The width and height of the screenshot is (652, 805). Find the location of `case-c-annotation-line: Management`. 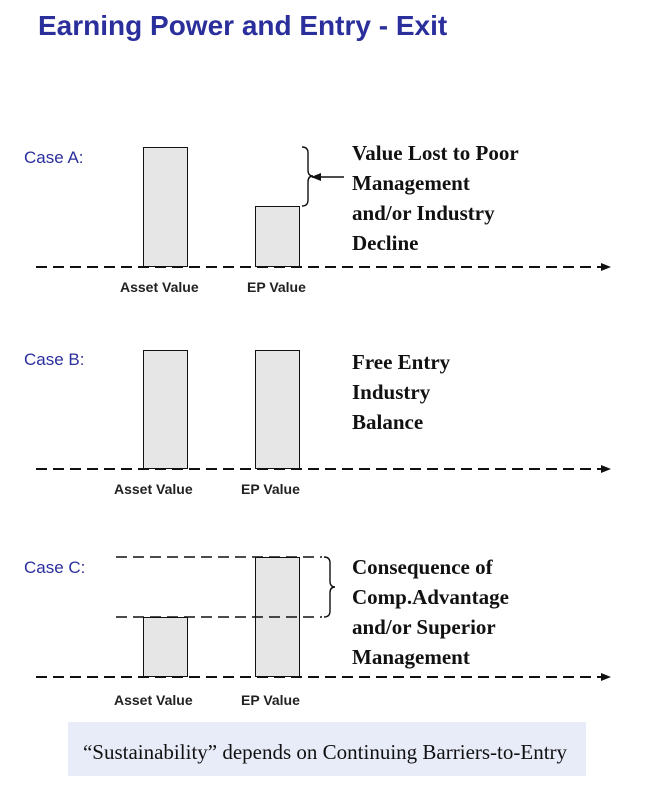

case-c-annotation-line: Management is located at coordinates (411, 657).